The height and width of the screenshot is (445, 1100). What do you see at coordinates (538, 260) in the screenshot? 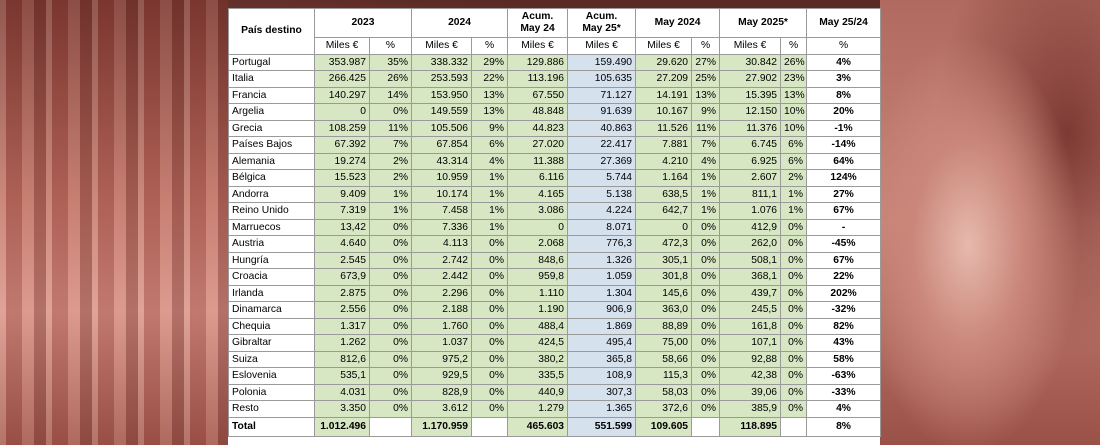
I see `acum-may24-cell: 848,6` at bounding box center [538, 260].